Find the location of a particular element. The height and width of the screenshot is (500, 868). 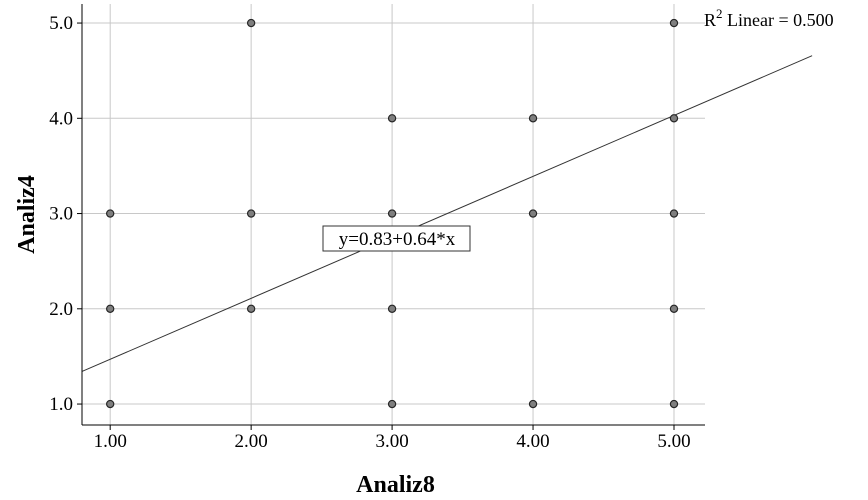

r2-legend: R2 Linear = 0.500 is located at coordinates (769, 18).